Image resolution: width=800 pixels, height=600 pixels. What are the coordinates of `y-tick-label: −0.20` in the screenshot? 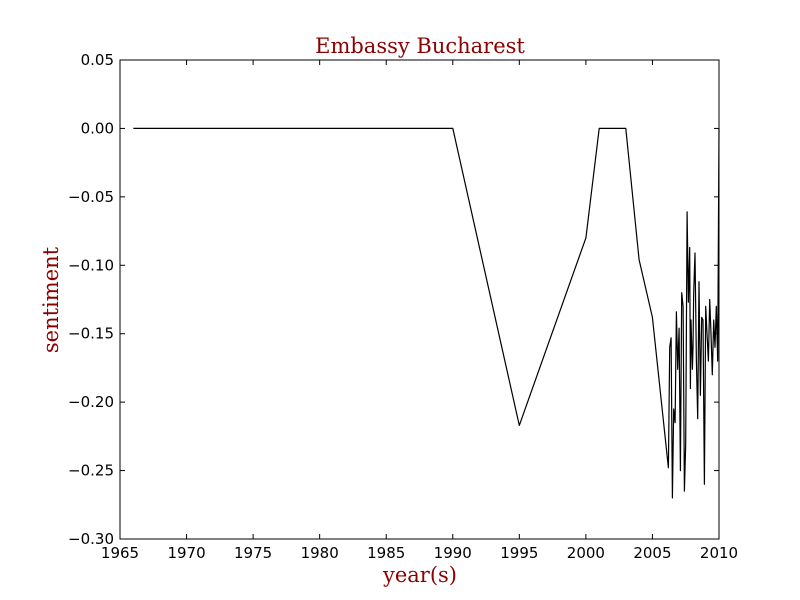 It's located at (91, 402).